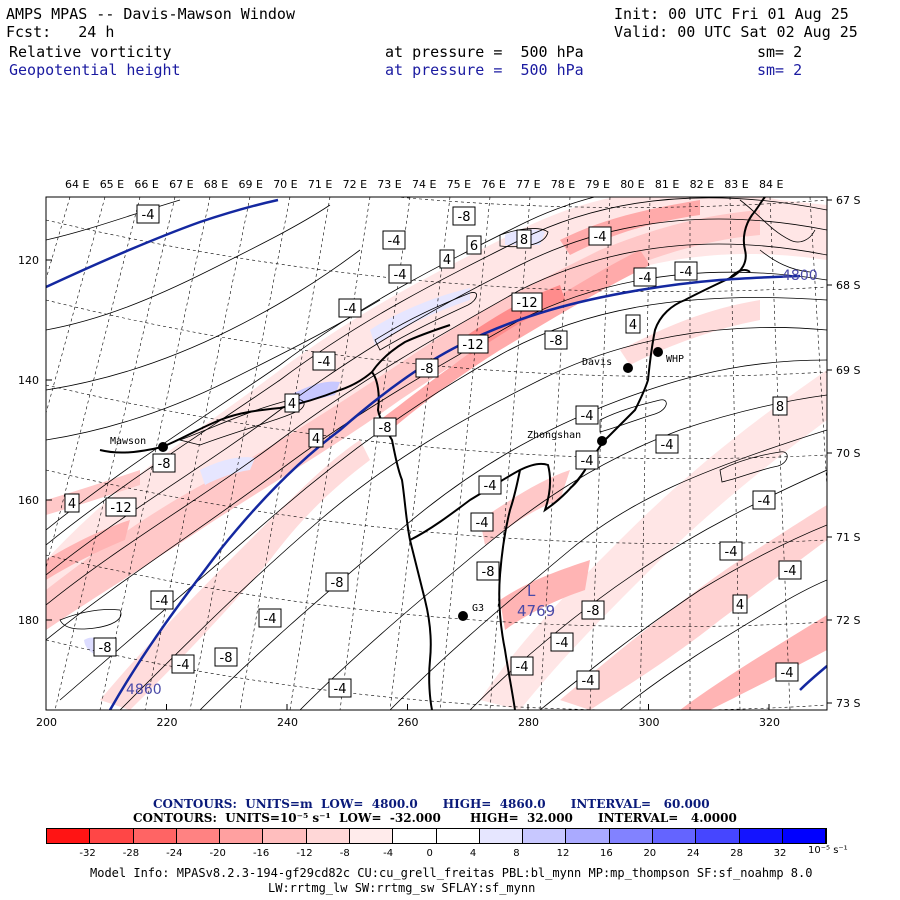  Describe the element at coordinates (484, 52) in the screenshot. I see `field1-level: at pressure = 500 hPa` at that location.